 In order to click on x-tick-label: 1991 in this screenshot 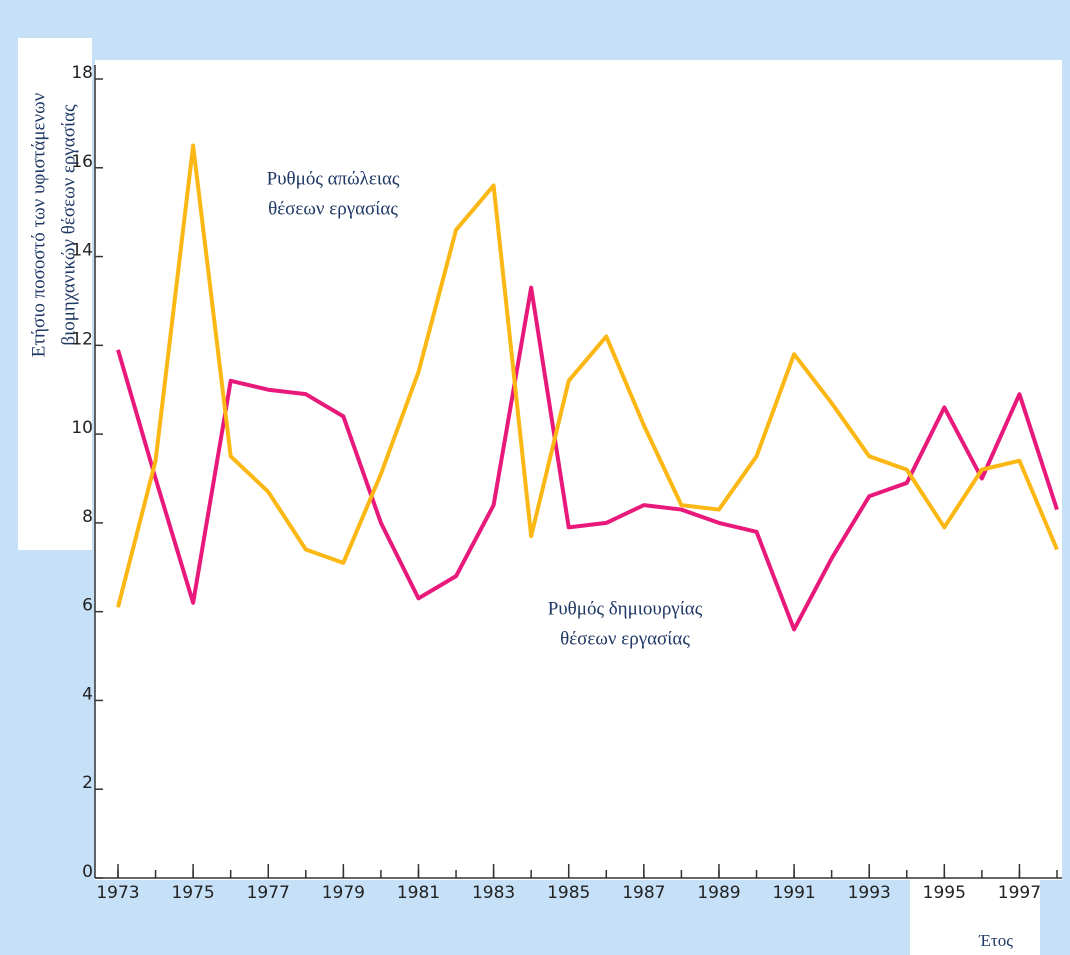, I will do `click(793, 893)`.